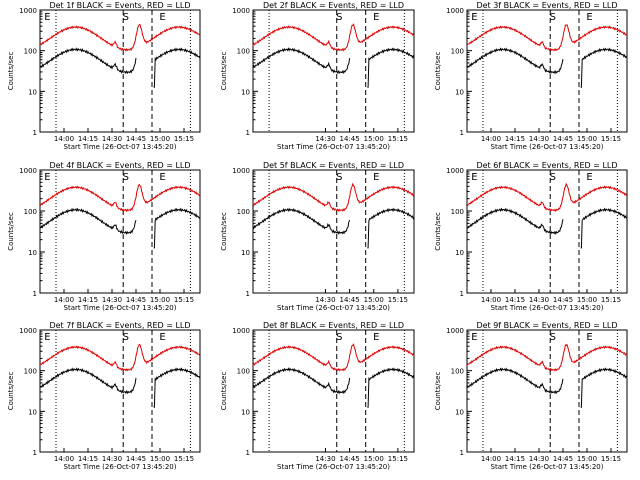  What do you see at coordinates (546, 165) in the screenshot?
I see `panel-title: Det 6f BLACK = Events, RED = LLD` at bounding box center [546, 165].